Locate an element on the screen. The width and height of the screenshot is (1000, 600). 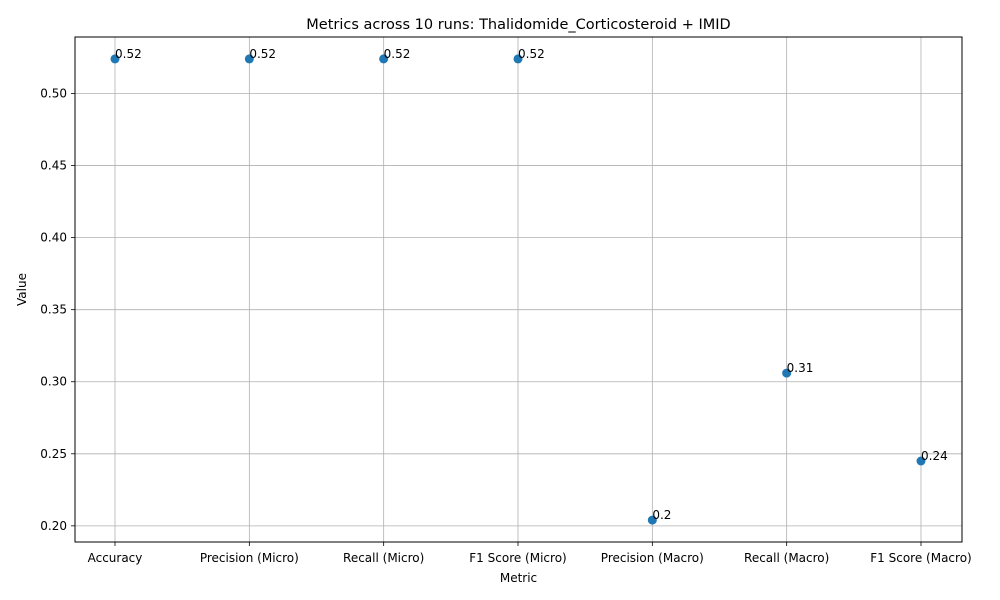
y-tick-label: 0.40 is located at coordinates (53, 238).